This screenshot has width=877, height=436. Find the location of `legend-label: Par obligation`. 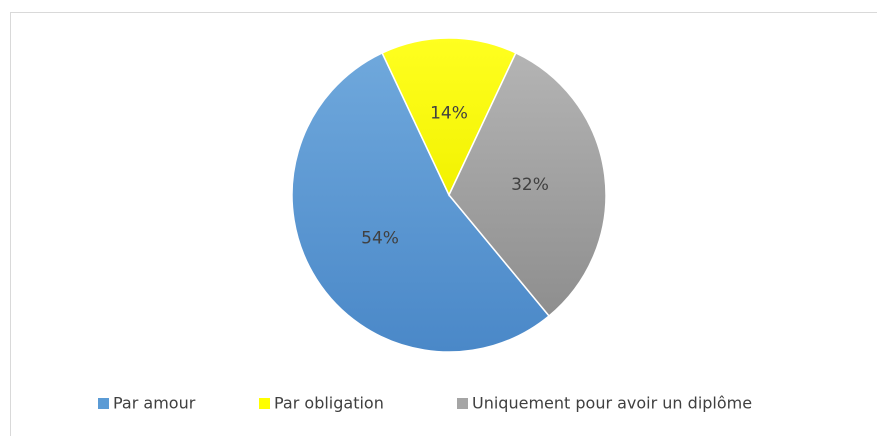

legend-label: Par obligation is located at coordinates (329, 403).